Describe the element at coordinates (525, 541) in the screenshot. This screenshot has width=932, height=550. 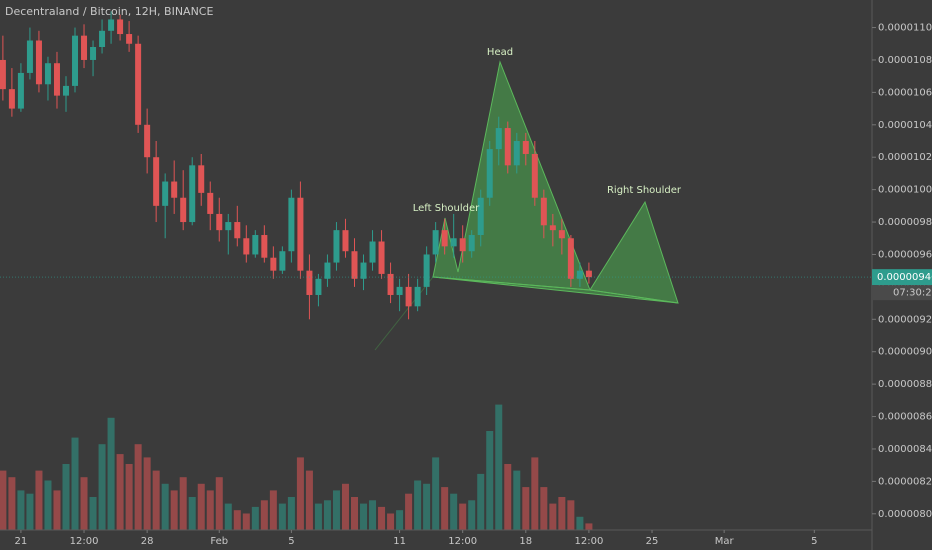
I see `x-tick-label: 18` at that location.